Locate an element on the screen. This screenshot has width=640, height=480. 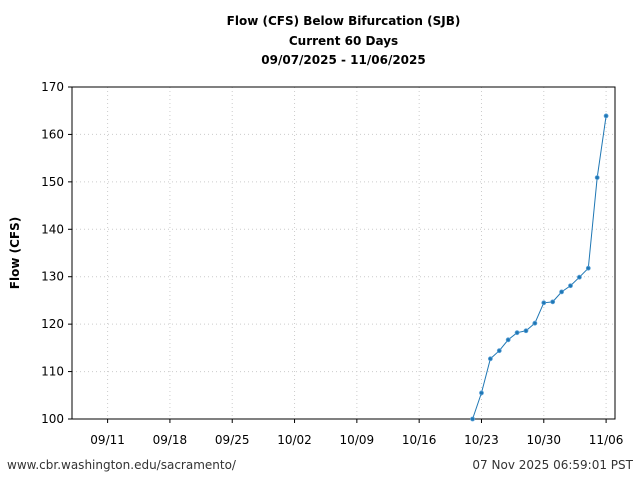
source-link: www.cbr.washington.edu/sacramento/ is located at coordinates (121, 465).